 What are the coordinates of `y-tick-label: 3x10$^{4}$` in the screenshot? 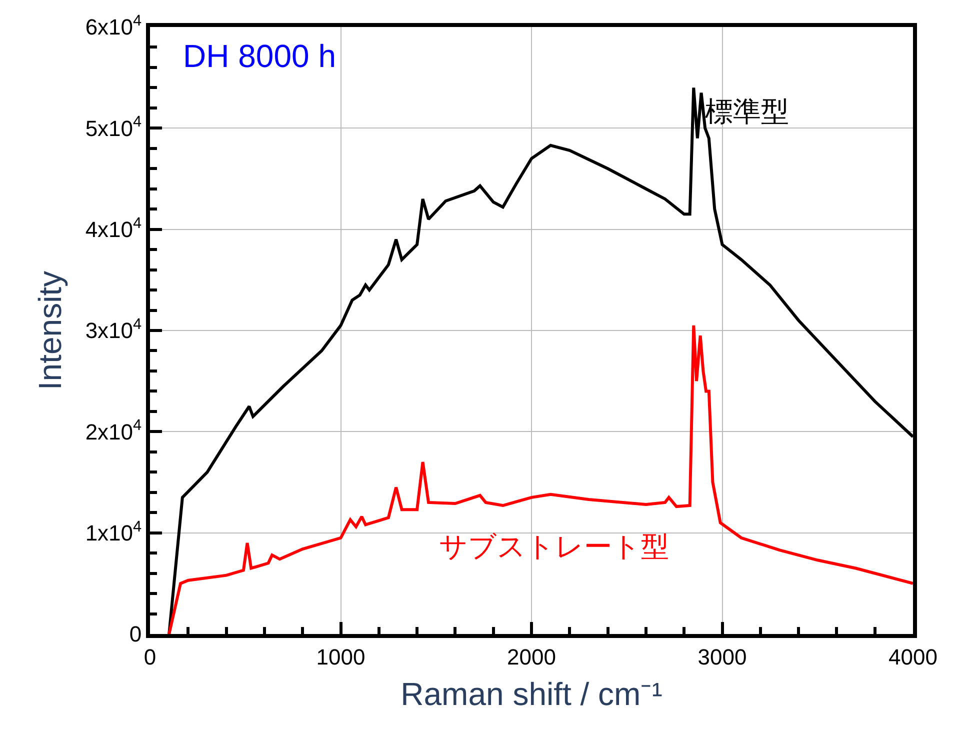 It's located at (113, 330).